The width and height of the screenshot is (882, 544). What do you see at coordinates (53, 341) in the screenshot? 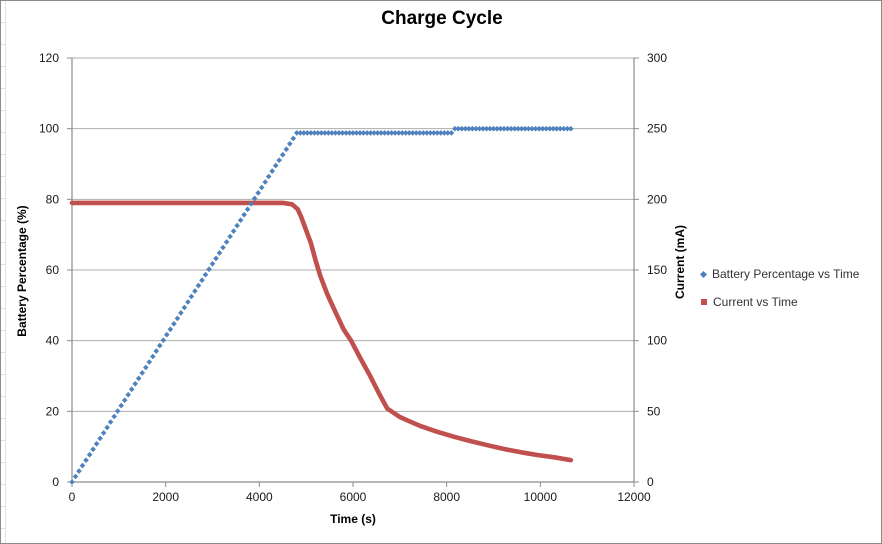
I see `y-left-tick-label: 40` at bounding box center [53, 341].